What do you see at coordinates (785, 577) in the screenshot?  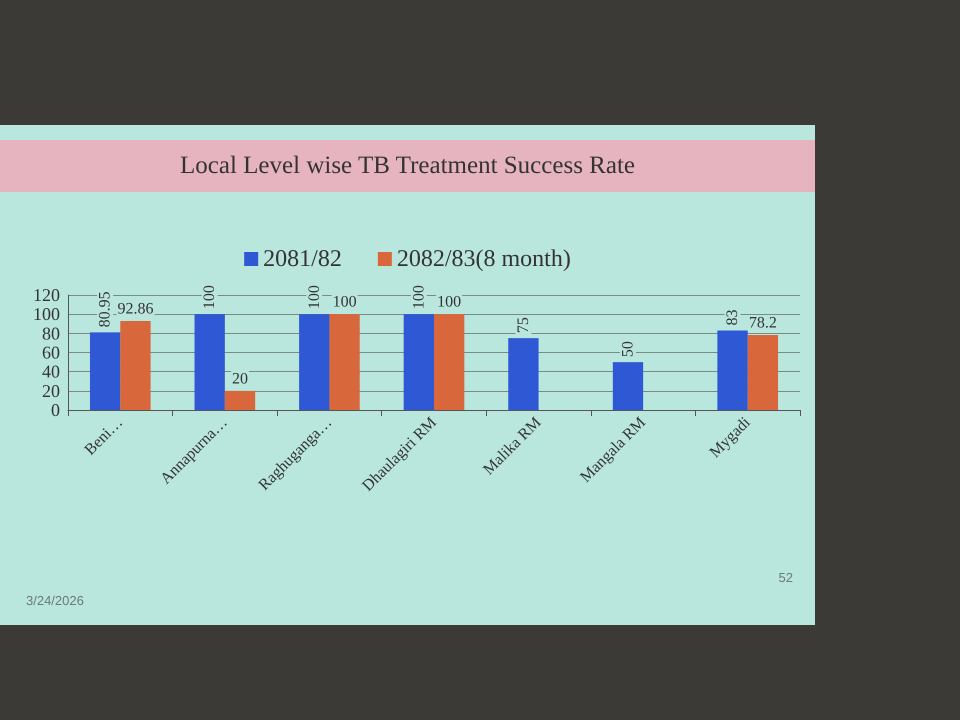 I see `text: 52` at bounding box center [785, 577].